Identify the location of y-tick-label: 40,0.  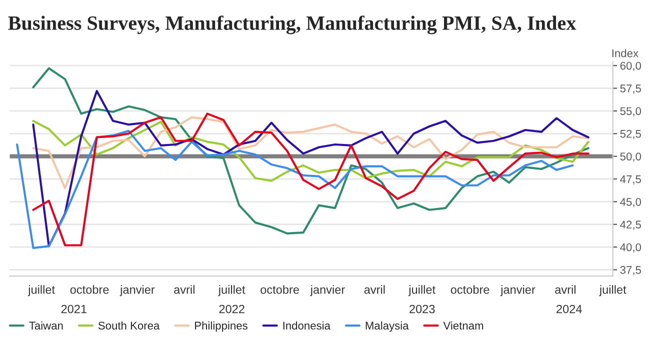
(631, 248).